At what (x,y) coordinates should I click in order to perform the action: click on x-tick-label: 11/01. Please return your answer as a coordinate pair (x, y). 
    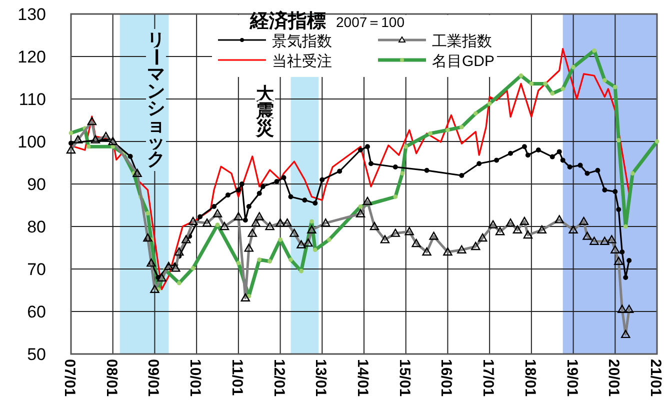
    Looking at the image, I should click on (237, 377).